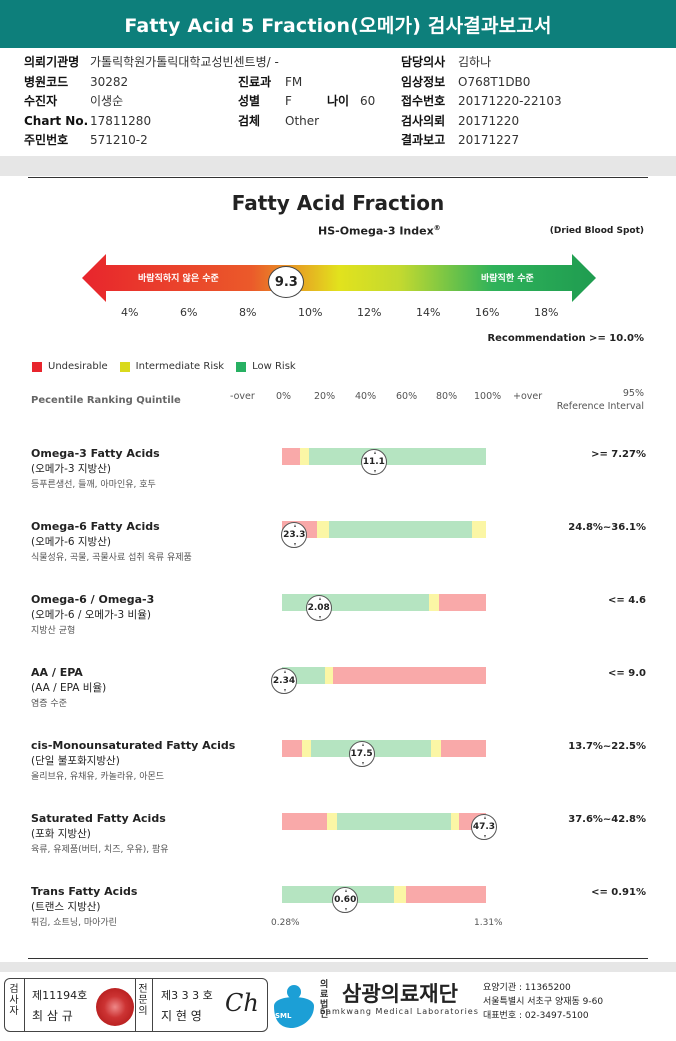 The width and height of the screenshot is (676, 1041). I want to click on quintile-tick: +over, so click(528, 396).